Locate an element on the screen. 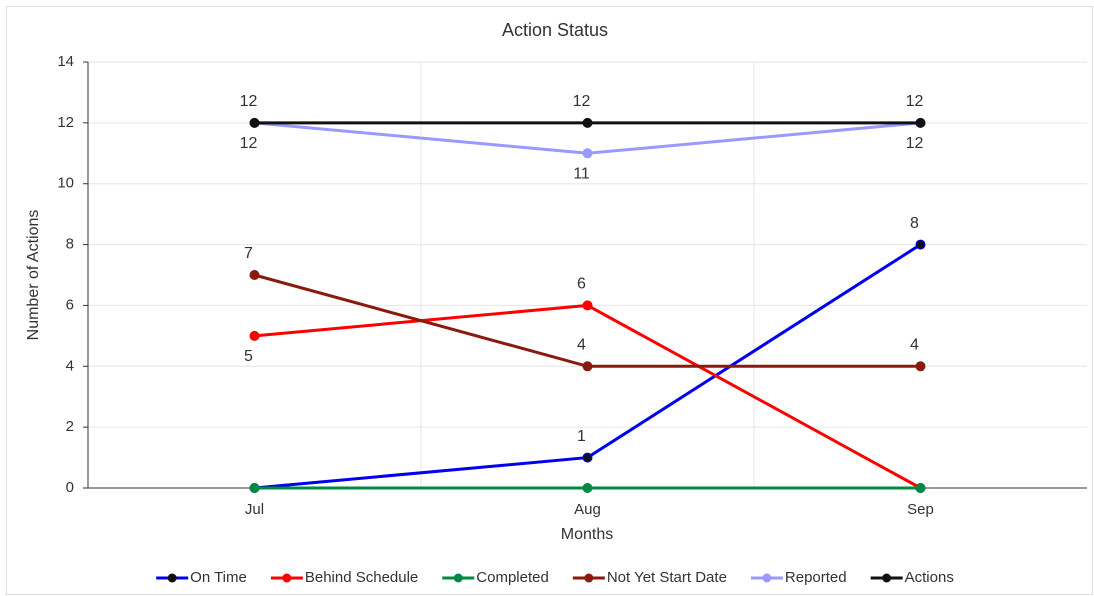 This screenshot has height=596, width=1094. x-axis-label: Months is located at coordinates (587, 534).